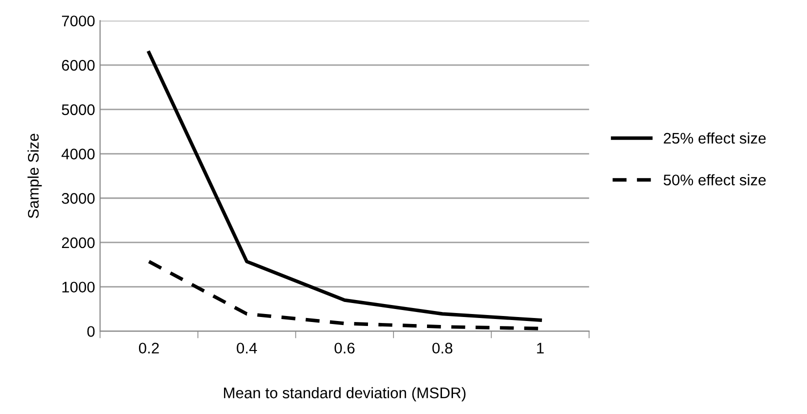 The width and height of the screenshot is (807, 414). Describe the element at coordinates (78, 110) in the screenshot. I see `y-tick-label: 5000` at that location.